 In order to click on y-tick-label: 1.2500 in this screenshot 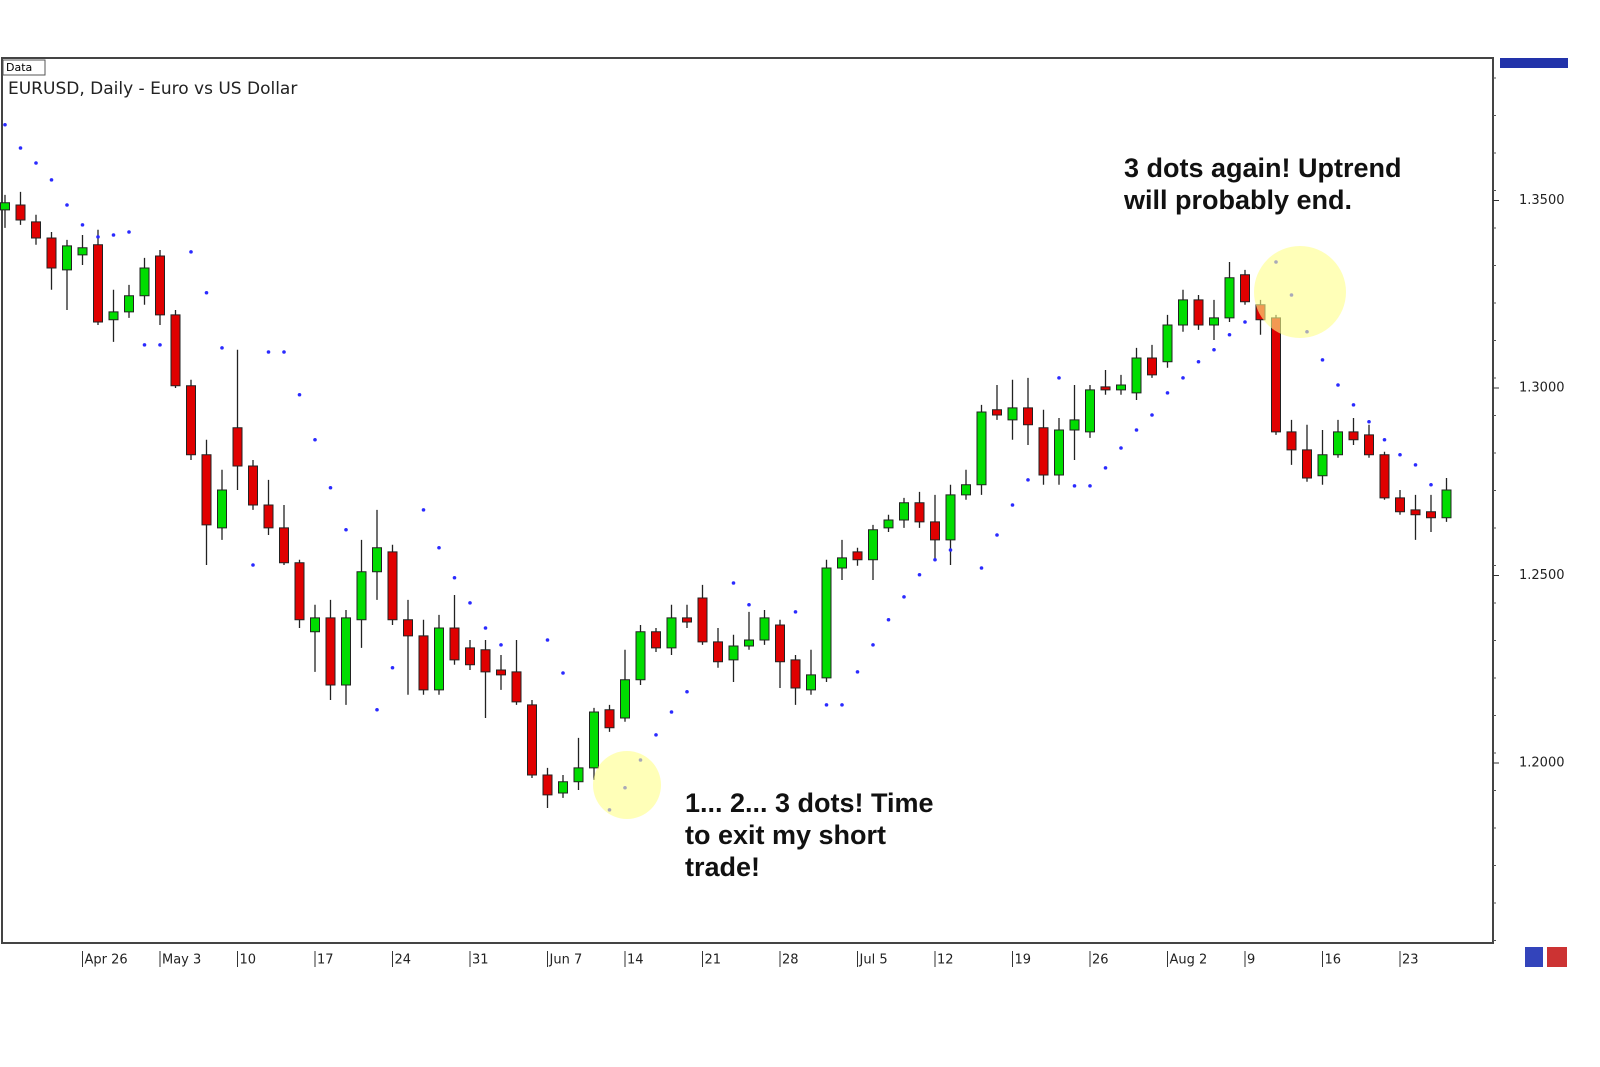, I will do `click(1542, 575)`.